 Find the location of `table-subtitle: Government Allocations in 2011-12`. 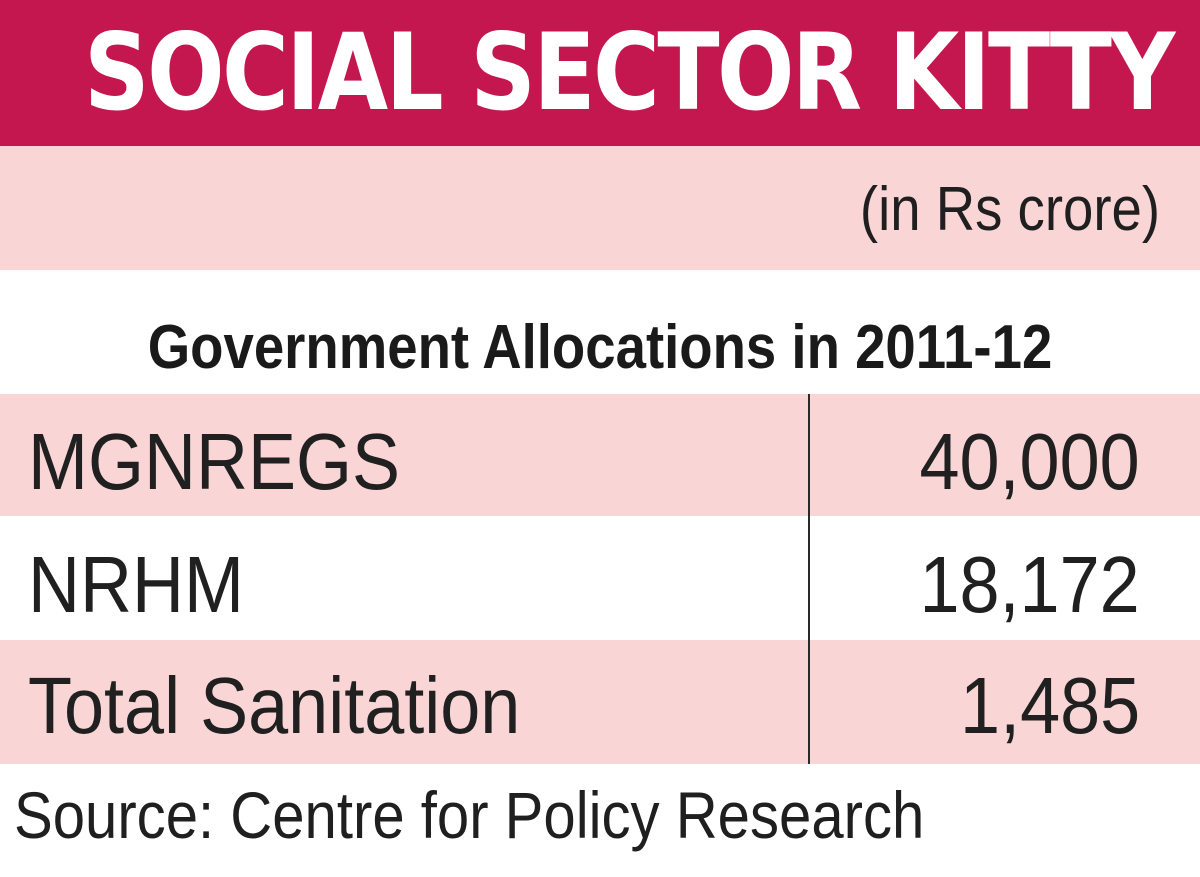

table-subtitle: Government Allocations in 2011-12 is located at coordinates (600, 347).